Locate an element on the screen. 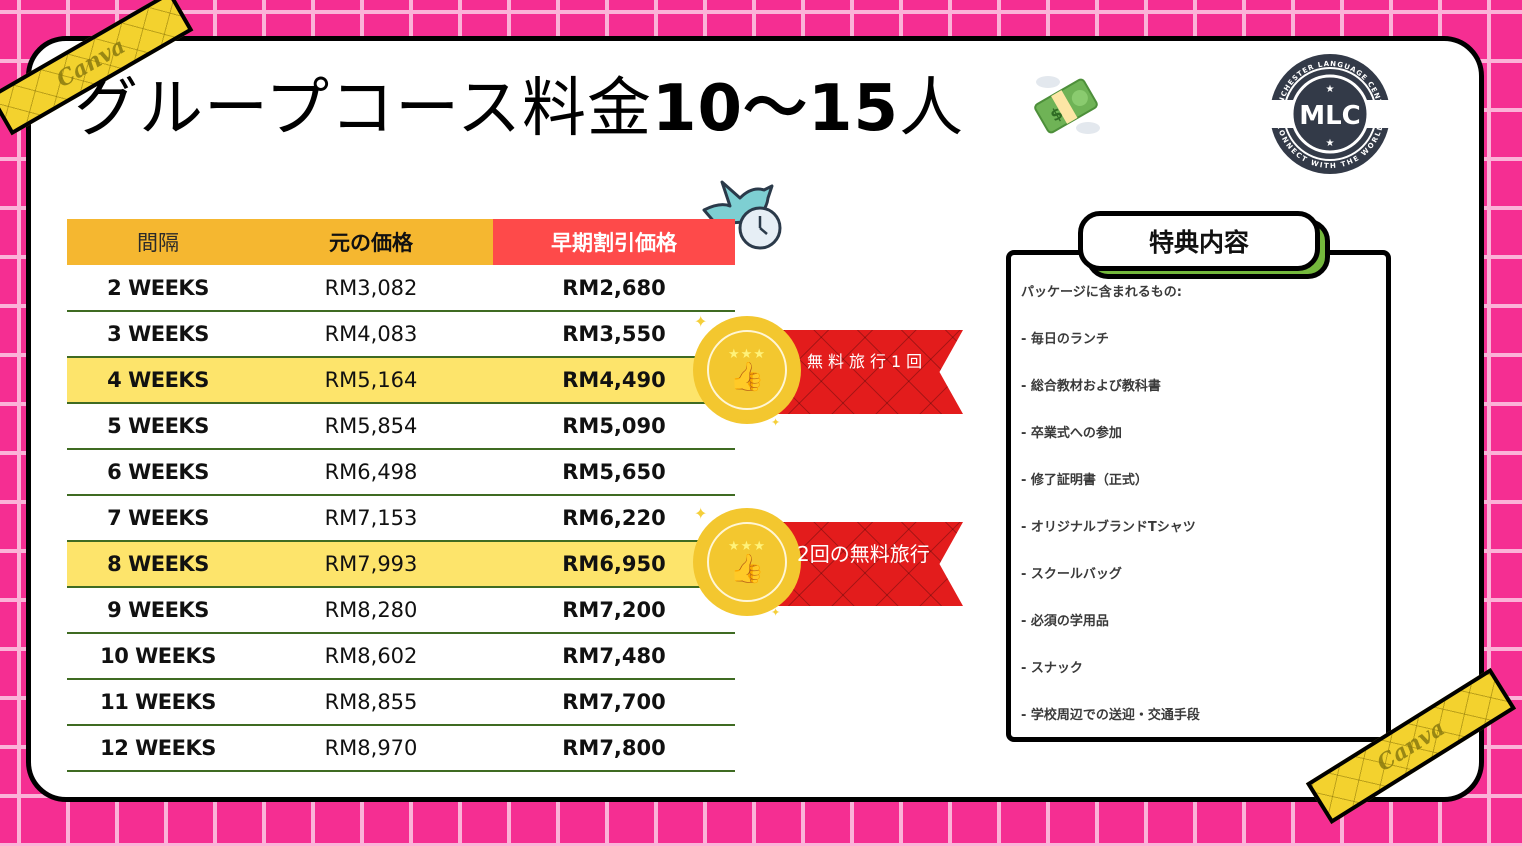 The image size is (1522, 846). list-item: - 修了証明書（正式） is located at coordinates (1084, 480).